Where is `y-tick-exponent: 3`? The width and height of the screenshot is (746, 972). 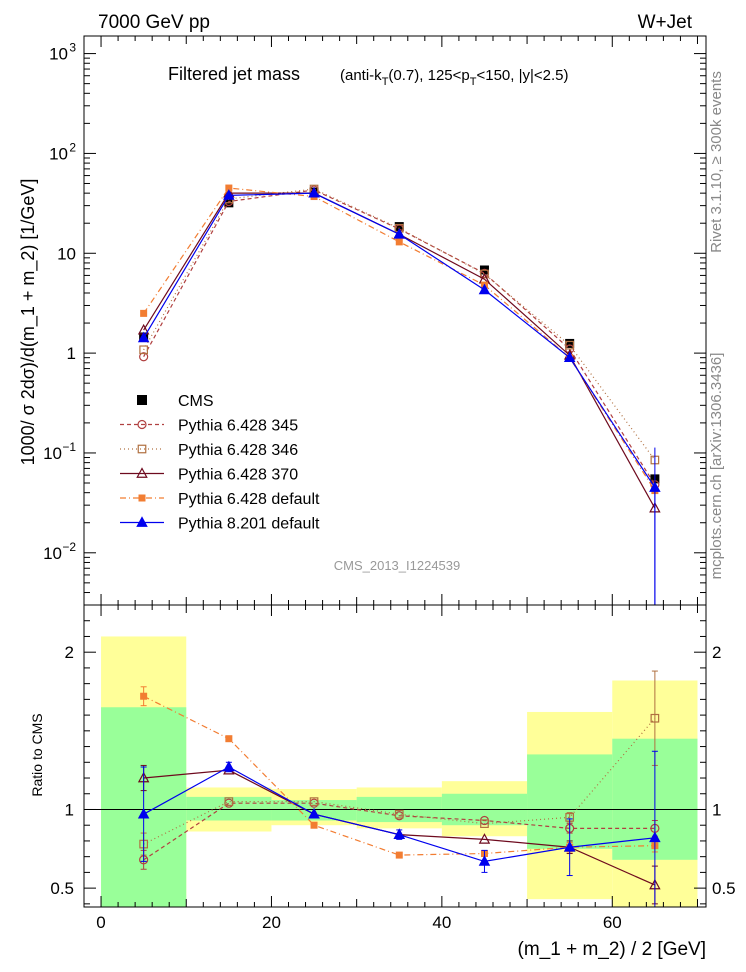 y-tick-exponent: 3 is located at coordinates (72, 48).